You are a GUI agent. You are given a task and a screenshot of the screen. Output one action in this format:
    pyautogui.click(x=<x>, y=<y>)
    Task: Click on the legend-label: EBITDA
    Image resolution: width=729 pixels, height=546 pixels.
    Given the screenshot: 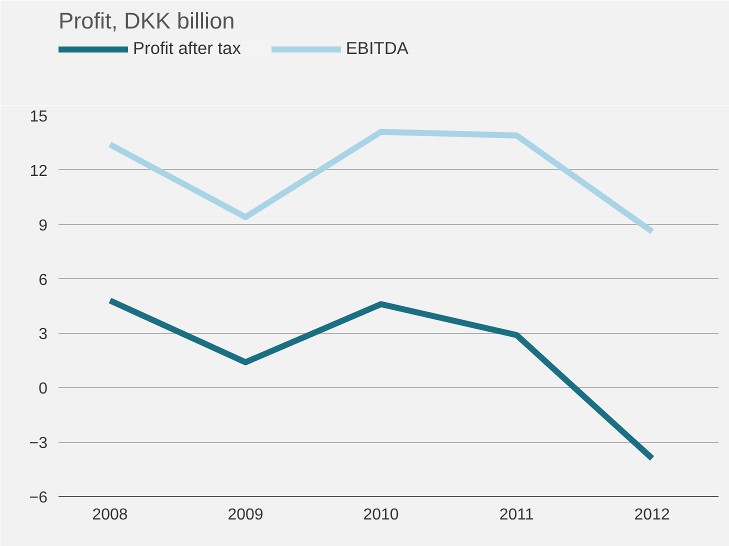 What is the action you would take?
    pyautogui.click(x=377, y=48)
    